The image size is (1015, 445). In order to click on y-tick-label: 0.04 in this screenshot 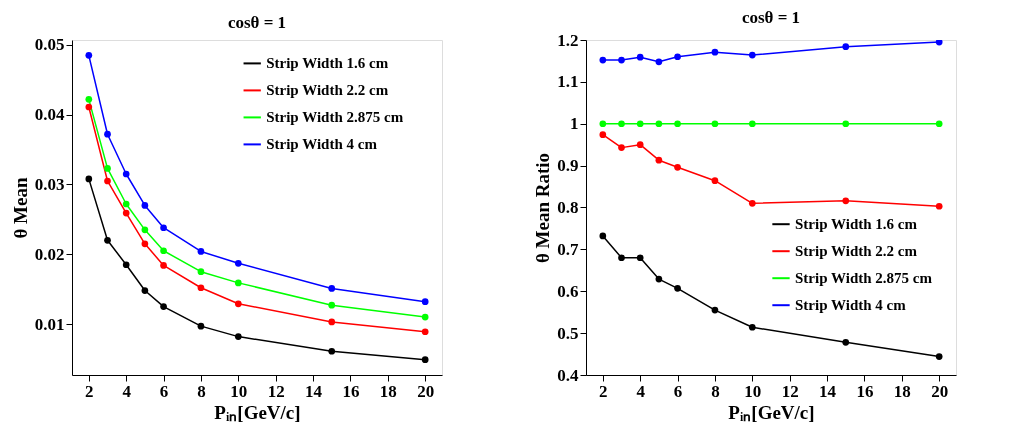, I will do `click(49, 115)`.